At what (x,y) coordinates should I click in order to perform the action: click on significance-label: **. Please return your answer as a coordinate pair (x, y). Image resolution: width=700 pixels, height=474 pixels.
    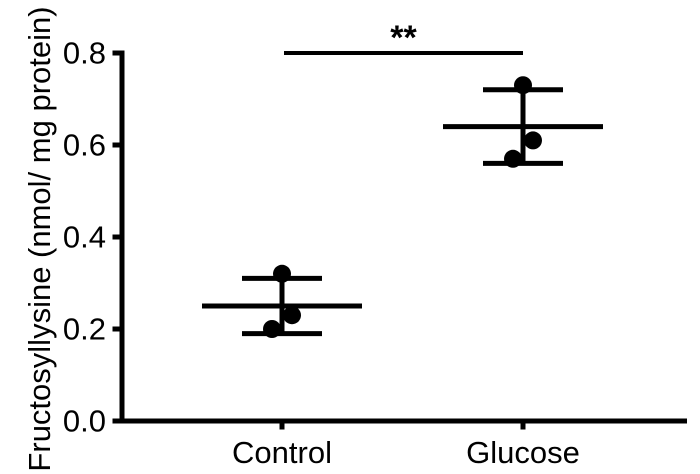
    Looking at the image, I should click on (403, 38).